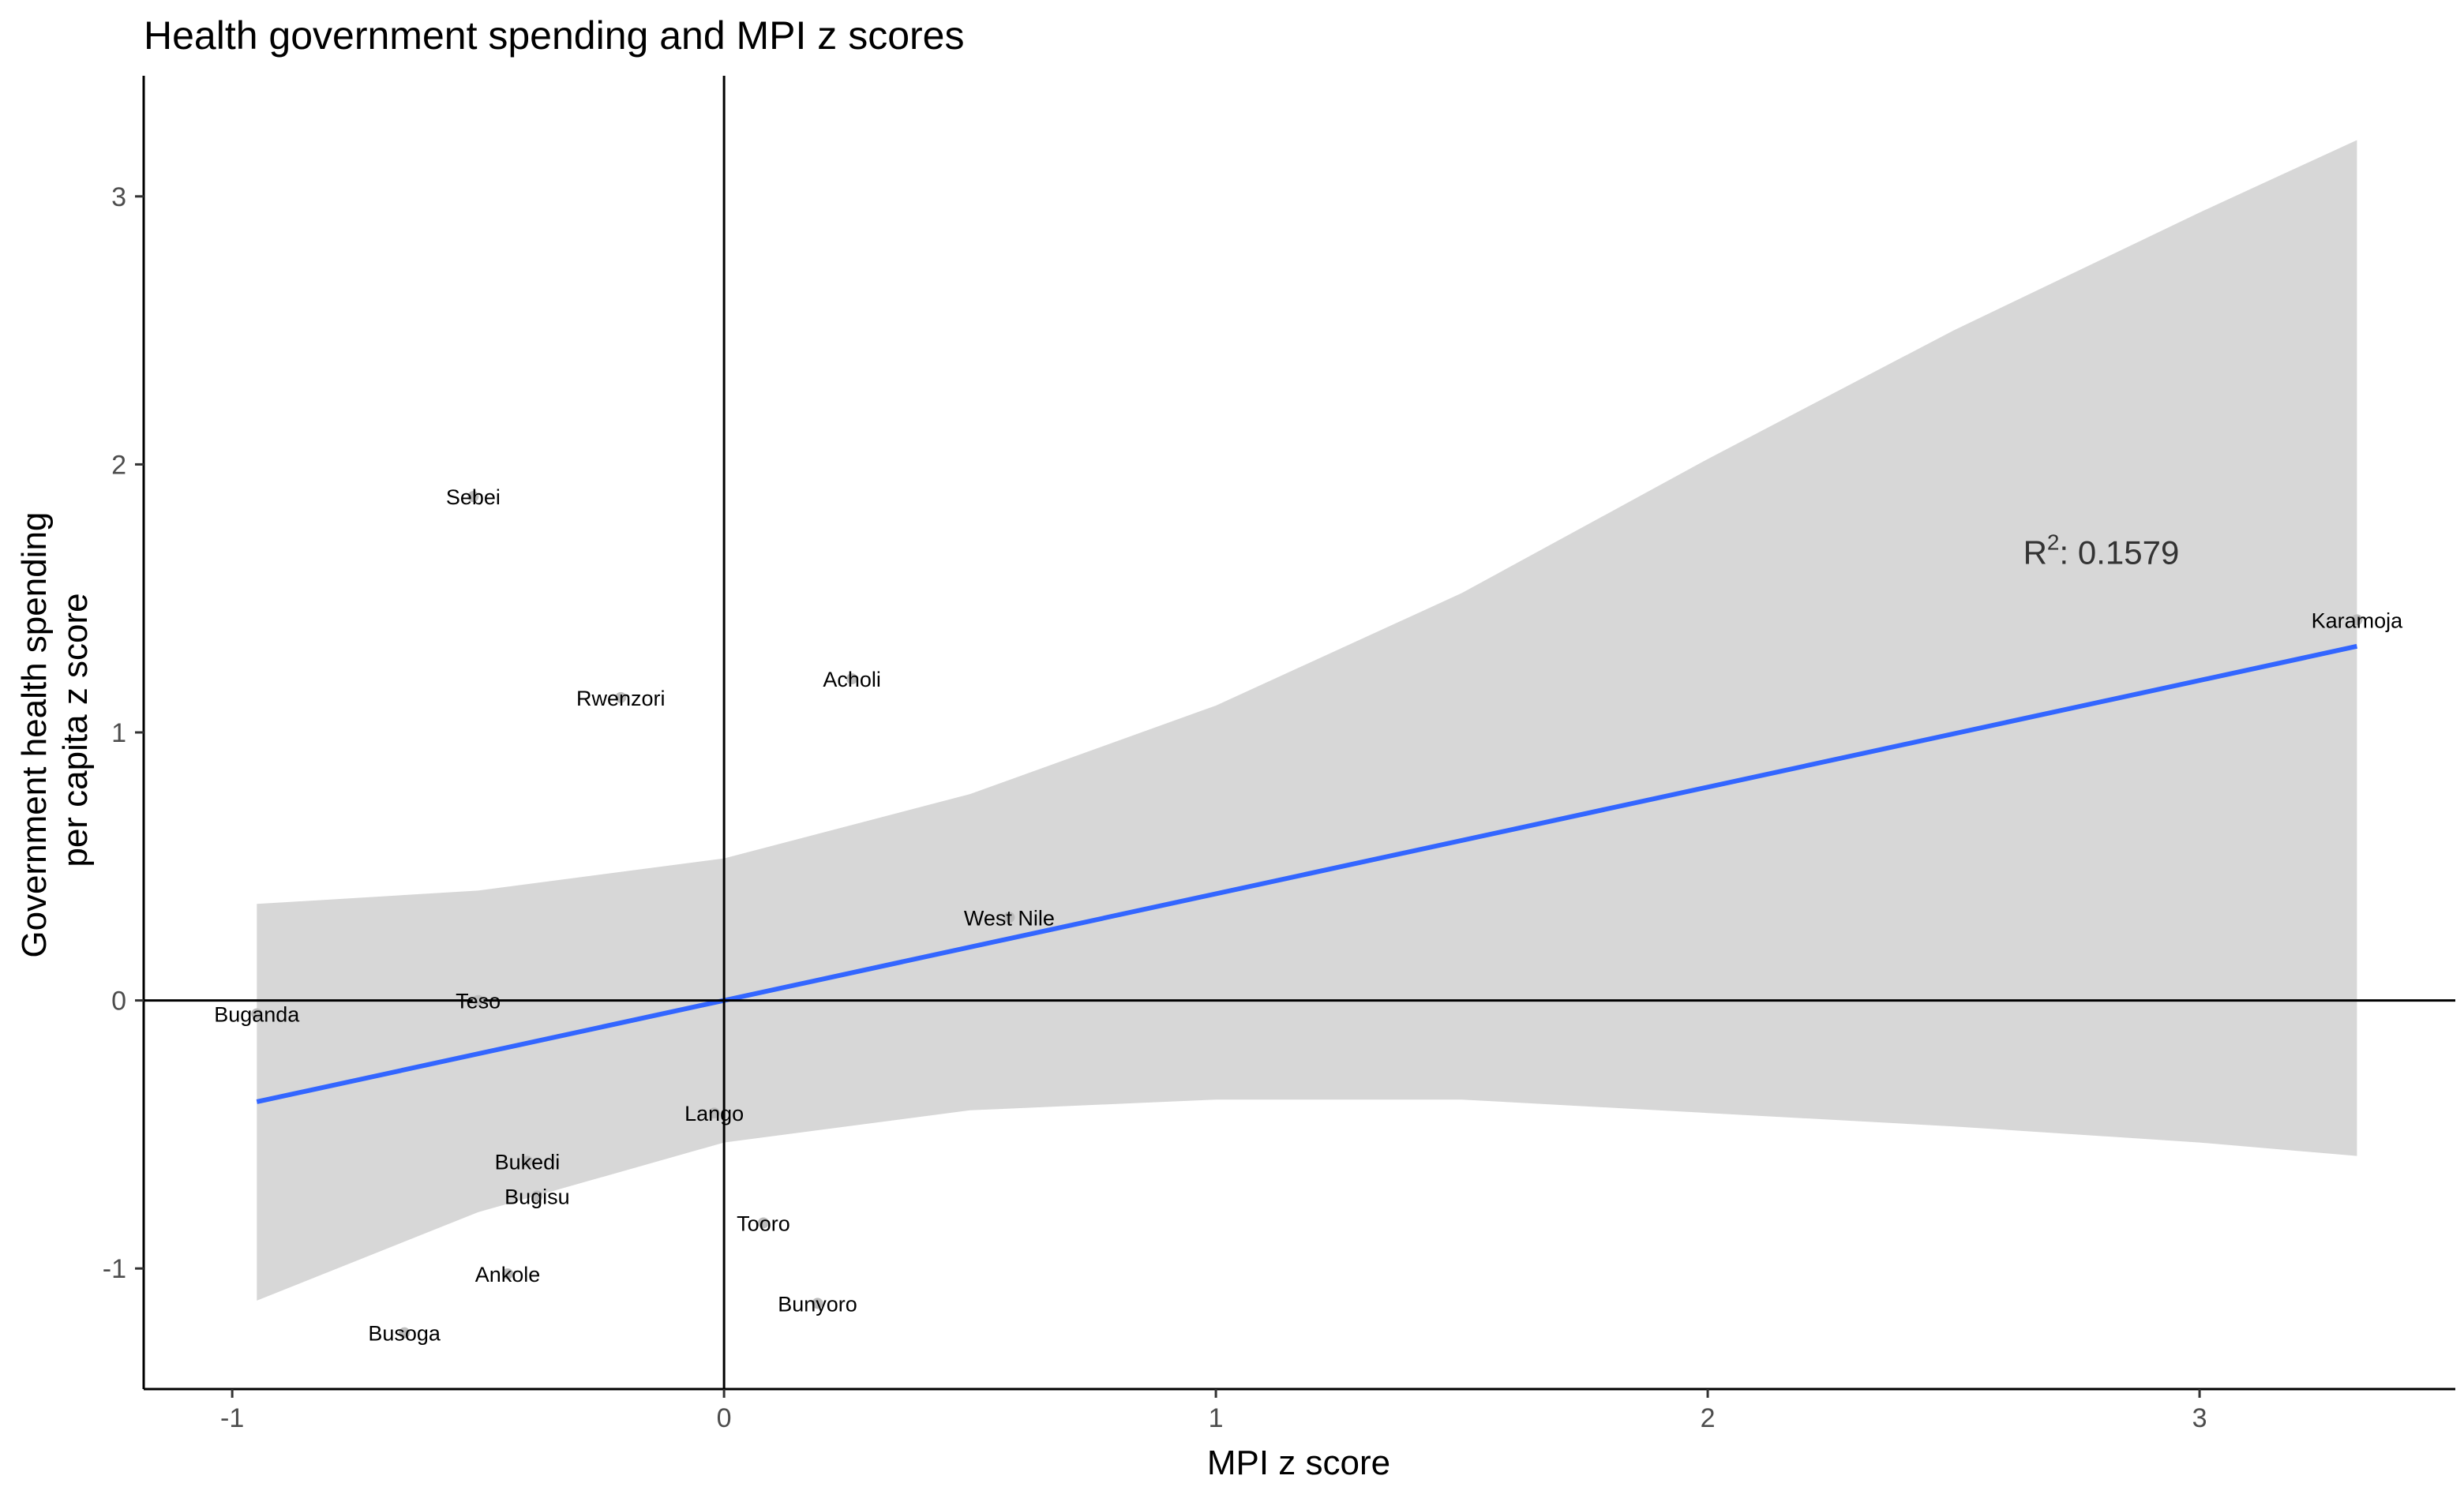  Describe the element at coordinates (118, 197) in the screenshot. I see `y-tick-label: 3` at that location.